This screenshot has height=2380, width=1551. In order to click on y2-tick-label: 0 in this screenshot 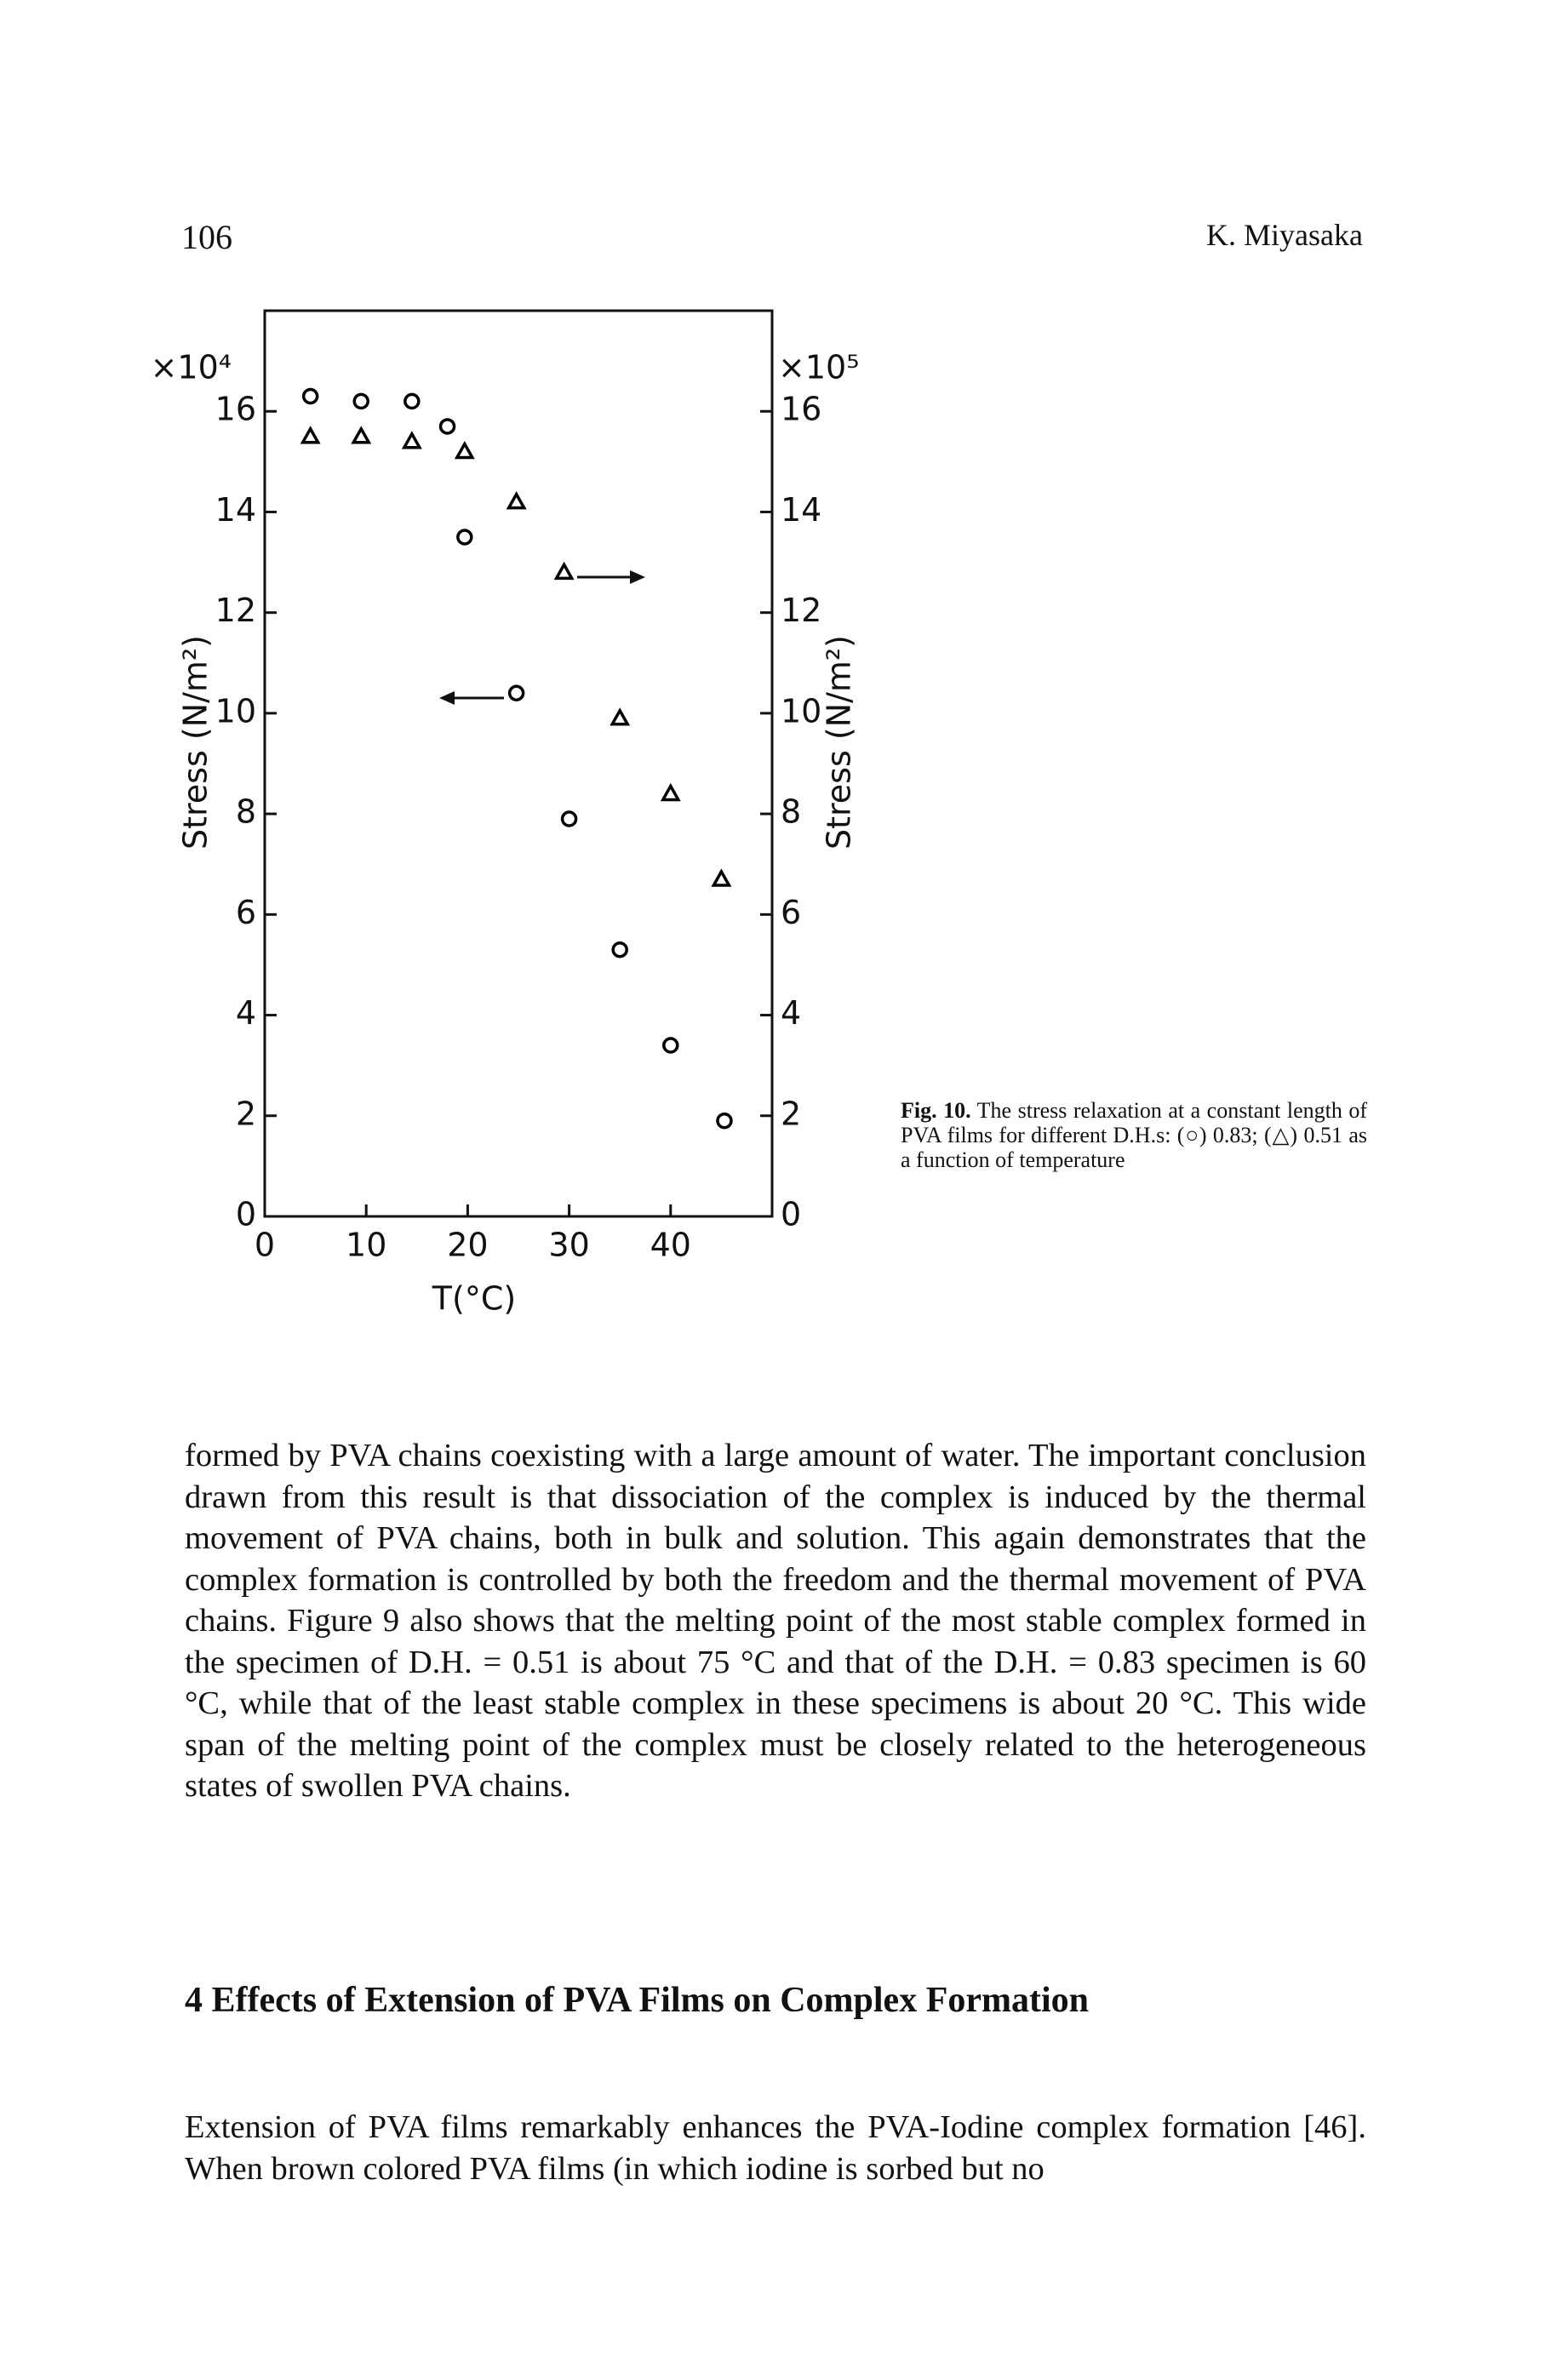, I will do `click(791, 1214)`.